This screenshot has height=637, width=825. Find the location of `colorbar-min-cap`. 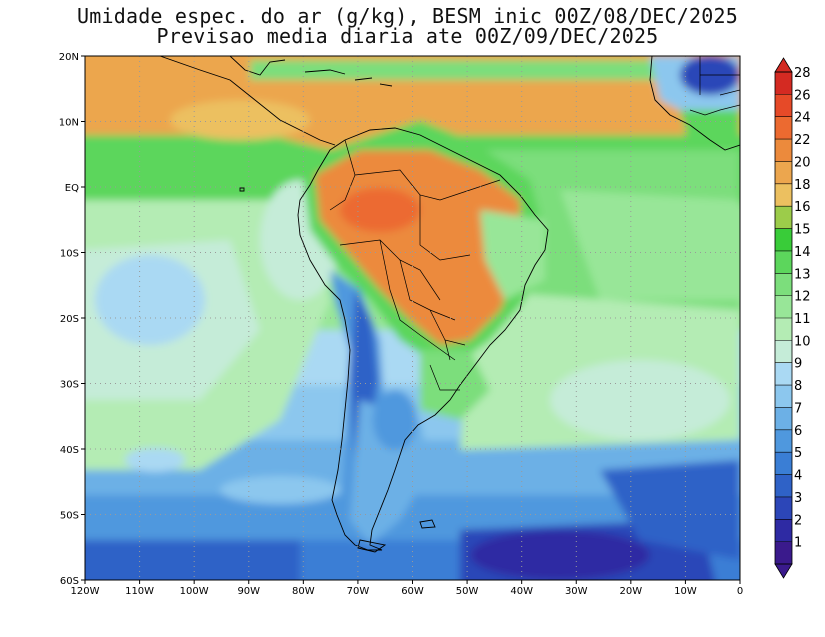

colorbar-min-cap is located at coordinates (783, 571).